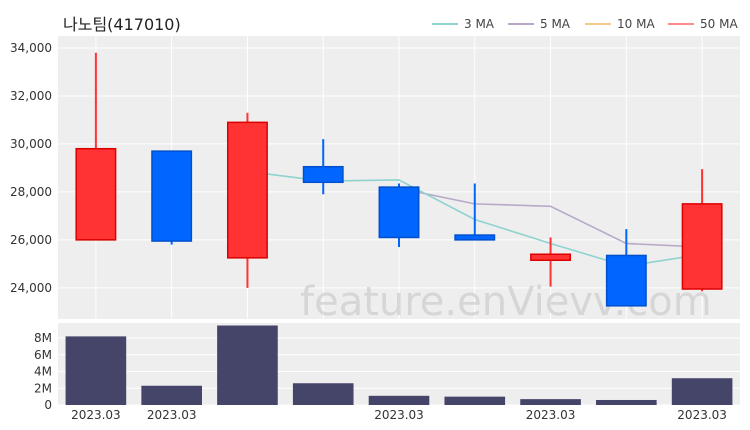 The width and height of the screenshot is (750, 430). I want to click on volume-tick-label: 6M, so click(43, 355).